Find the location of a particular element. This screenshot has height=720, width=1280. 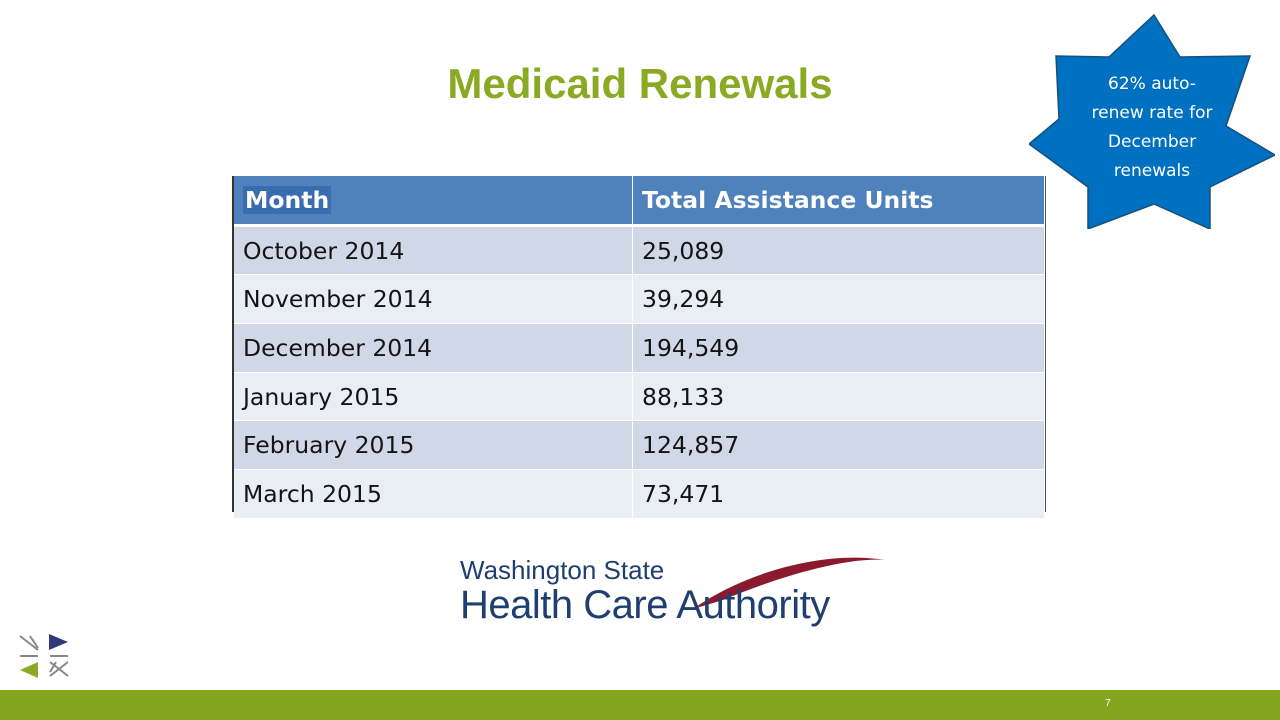

header-month-label: Month is located at coordinates (287, 199).